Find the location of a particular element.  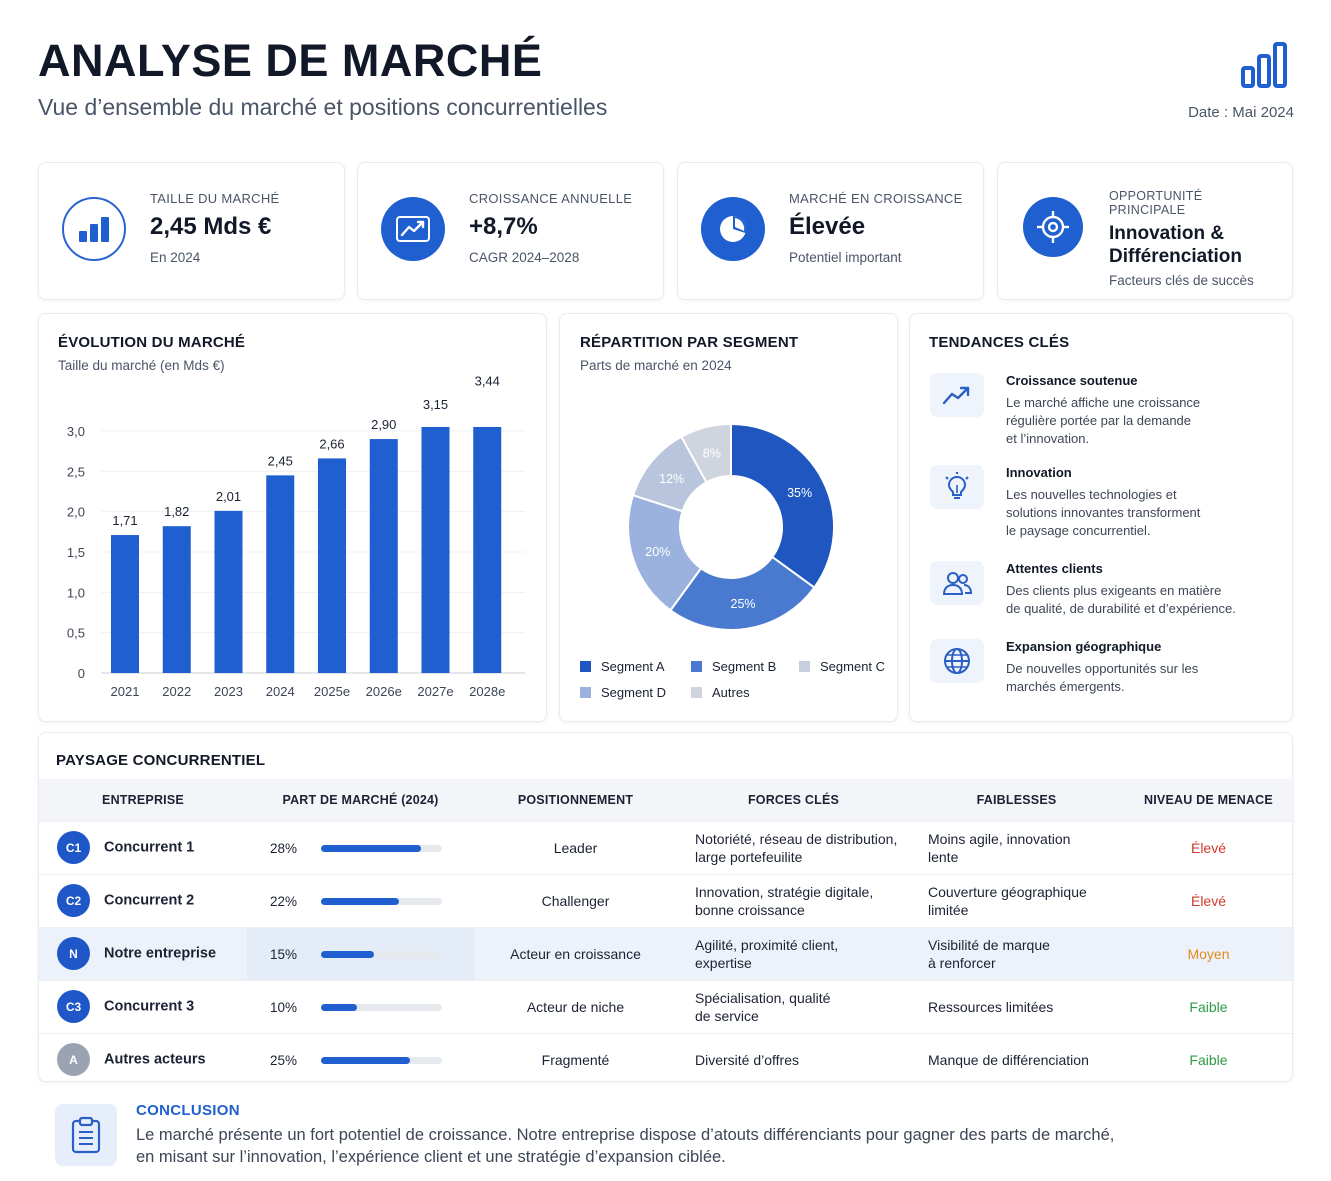

kpi-sub: En 2024 is located at coordinates (175, 257).